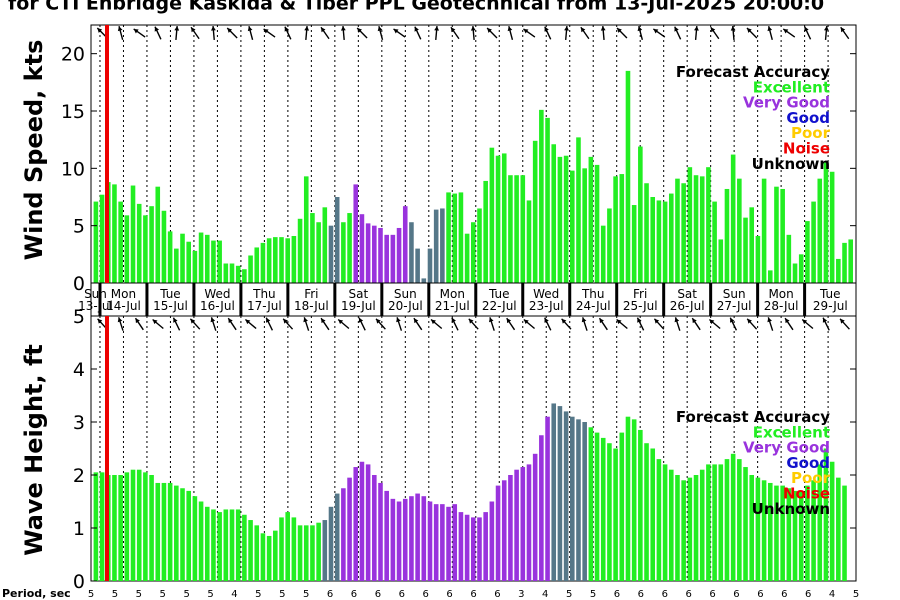  I want to click on day-name: Thu, so click(593, 294).